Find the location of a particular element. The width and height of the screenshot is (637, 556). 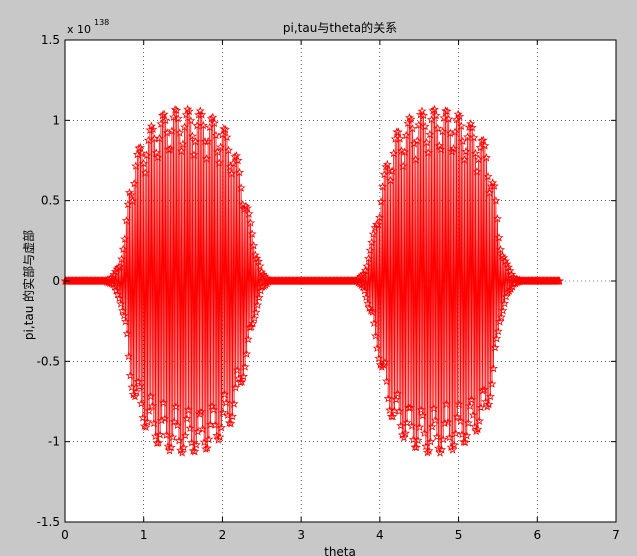

x-tick-label: 7 is located at coordinates (616, 535).